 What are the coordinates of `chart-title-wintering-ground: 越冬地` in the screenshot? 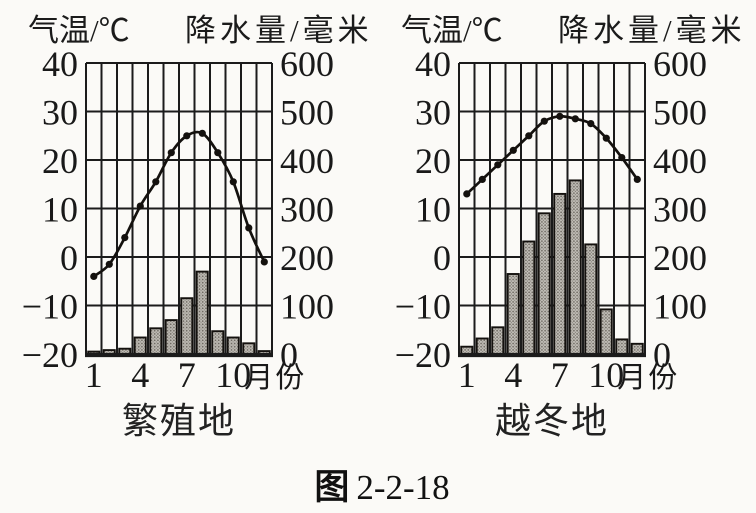 It's located at (551, 421).